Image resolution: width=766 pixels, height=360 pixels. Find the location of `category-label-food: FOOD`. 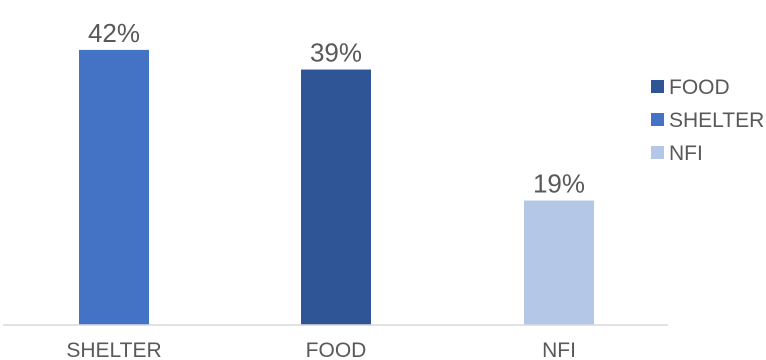

category-label-food: FOOD is located at coordinates (336, 349).